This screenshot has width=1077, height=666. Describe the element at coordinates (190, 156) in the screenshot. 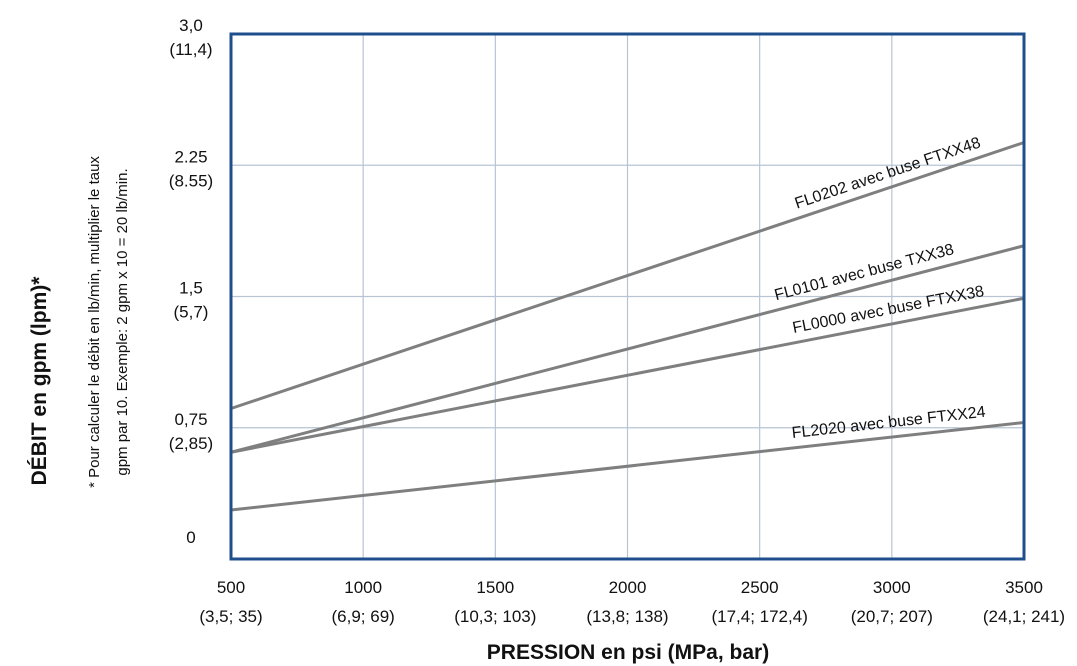

I see `y-tick-label: 2.25` at that location.